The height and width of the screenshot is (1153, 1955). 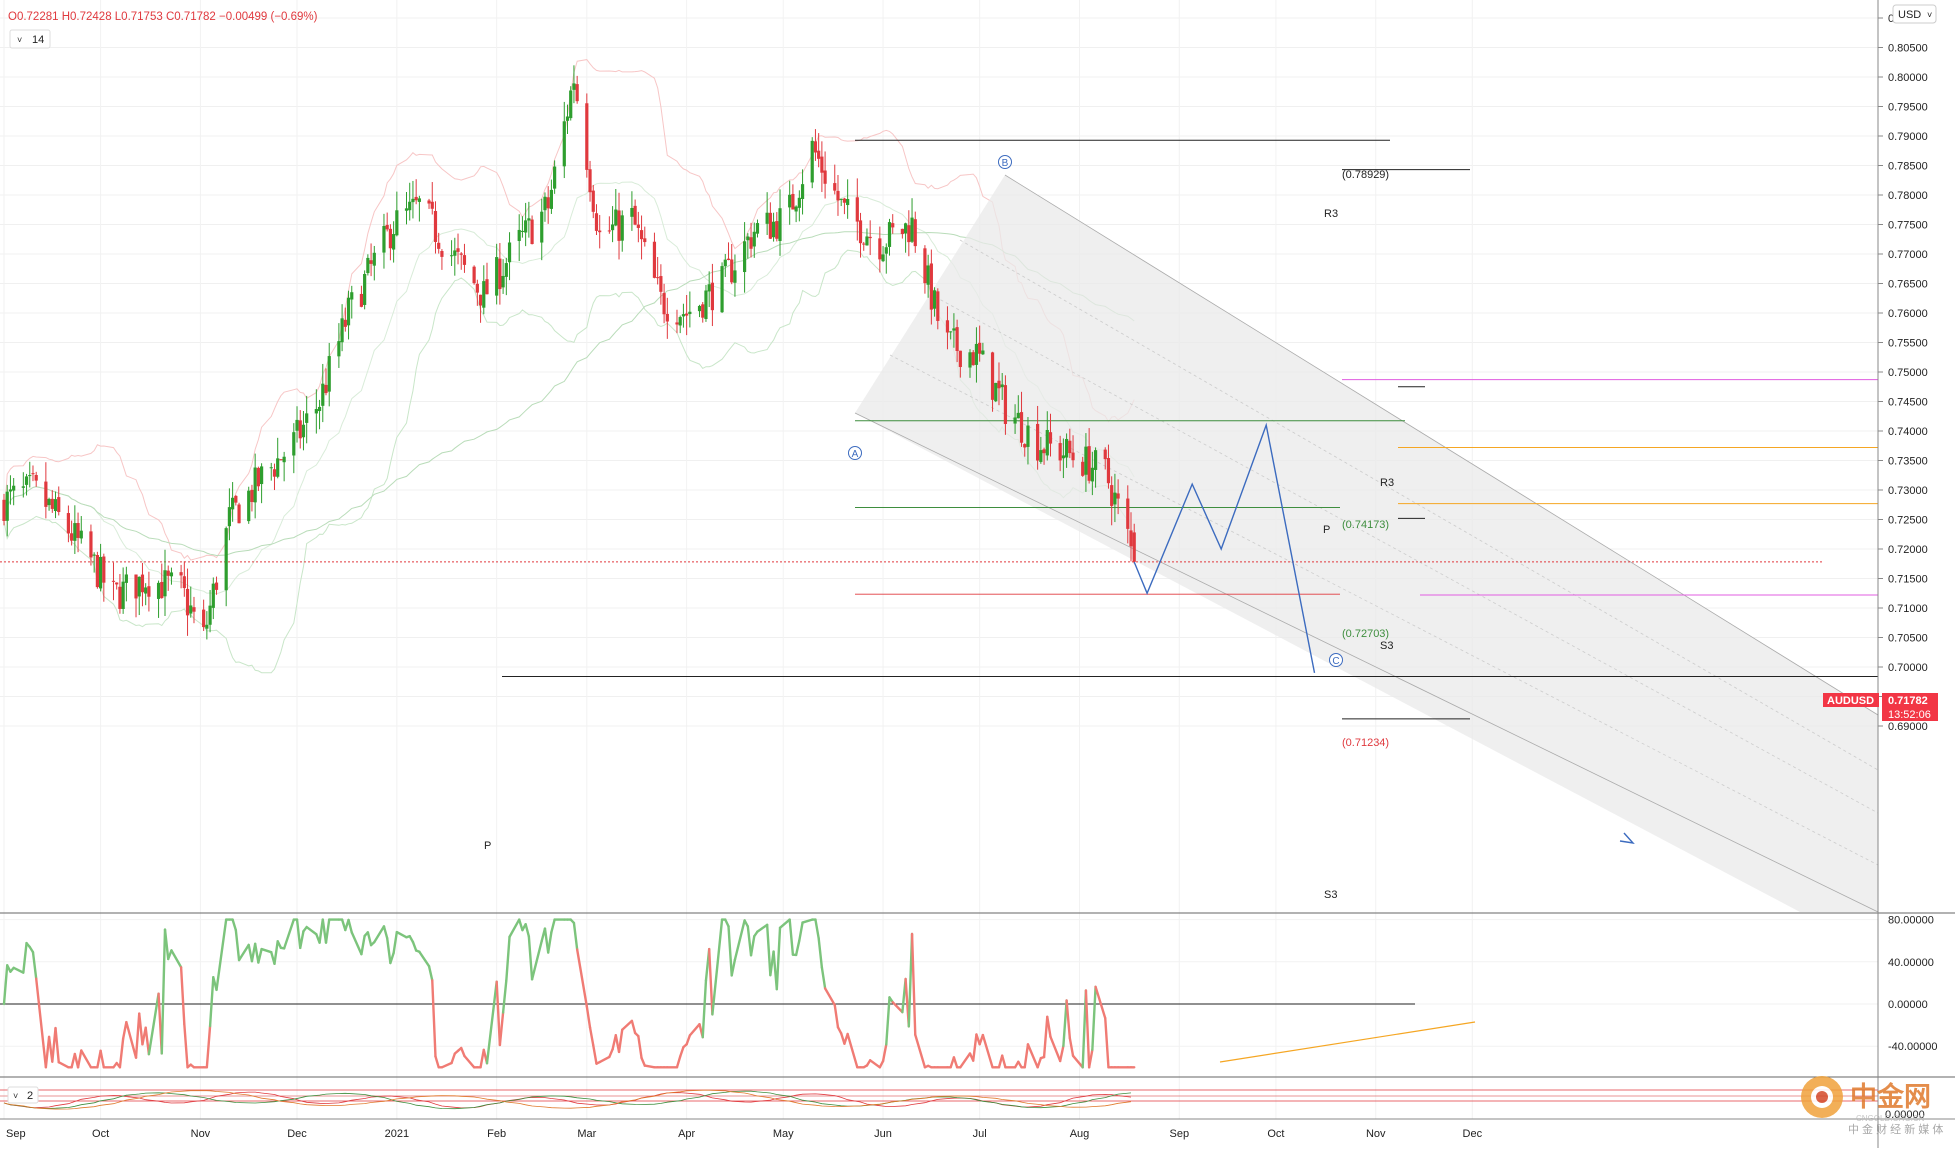 What do you see at coordinates (1911, 921) in the screenshot?
I see `osc-tick-label: 80.00000` at bounding box center [1911, 921].